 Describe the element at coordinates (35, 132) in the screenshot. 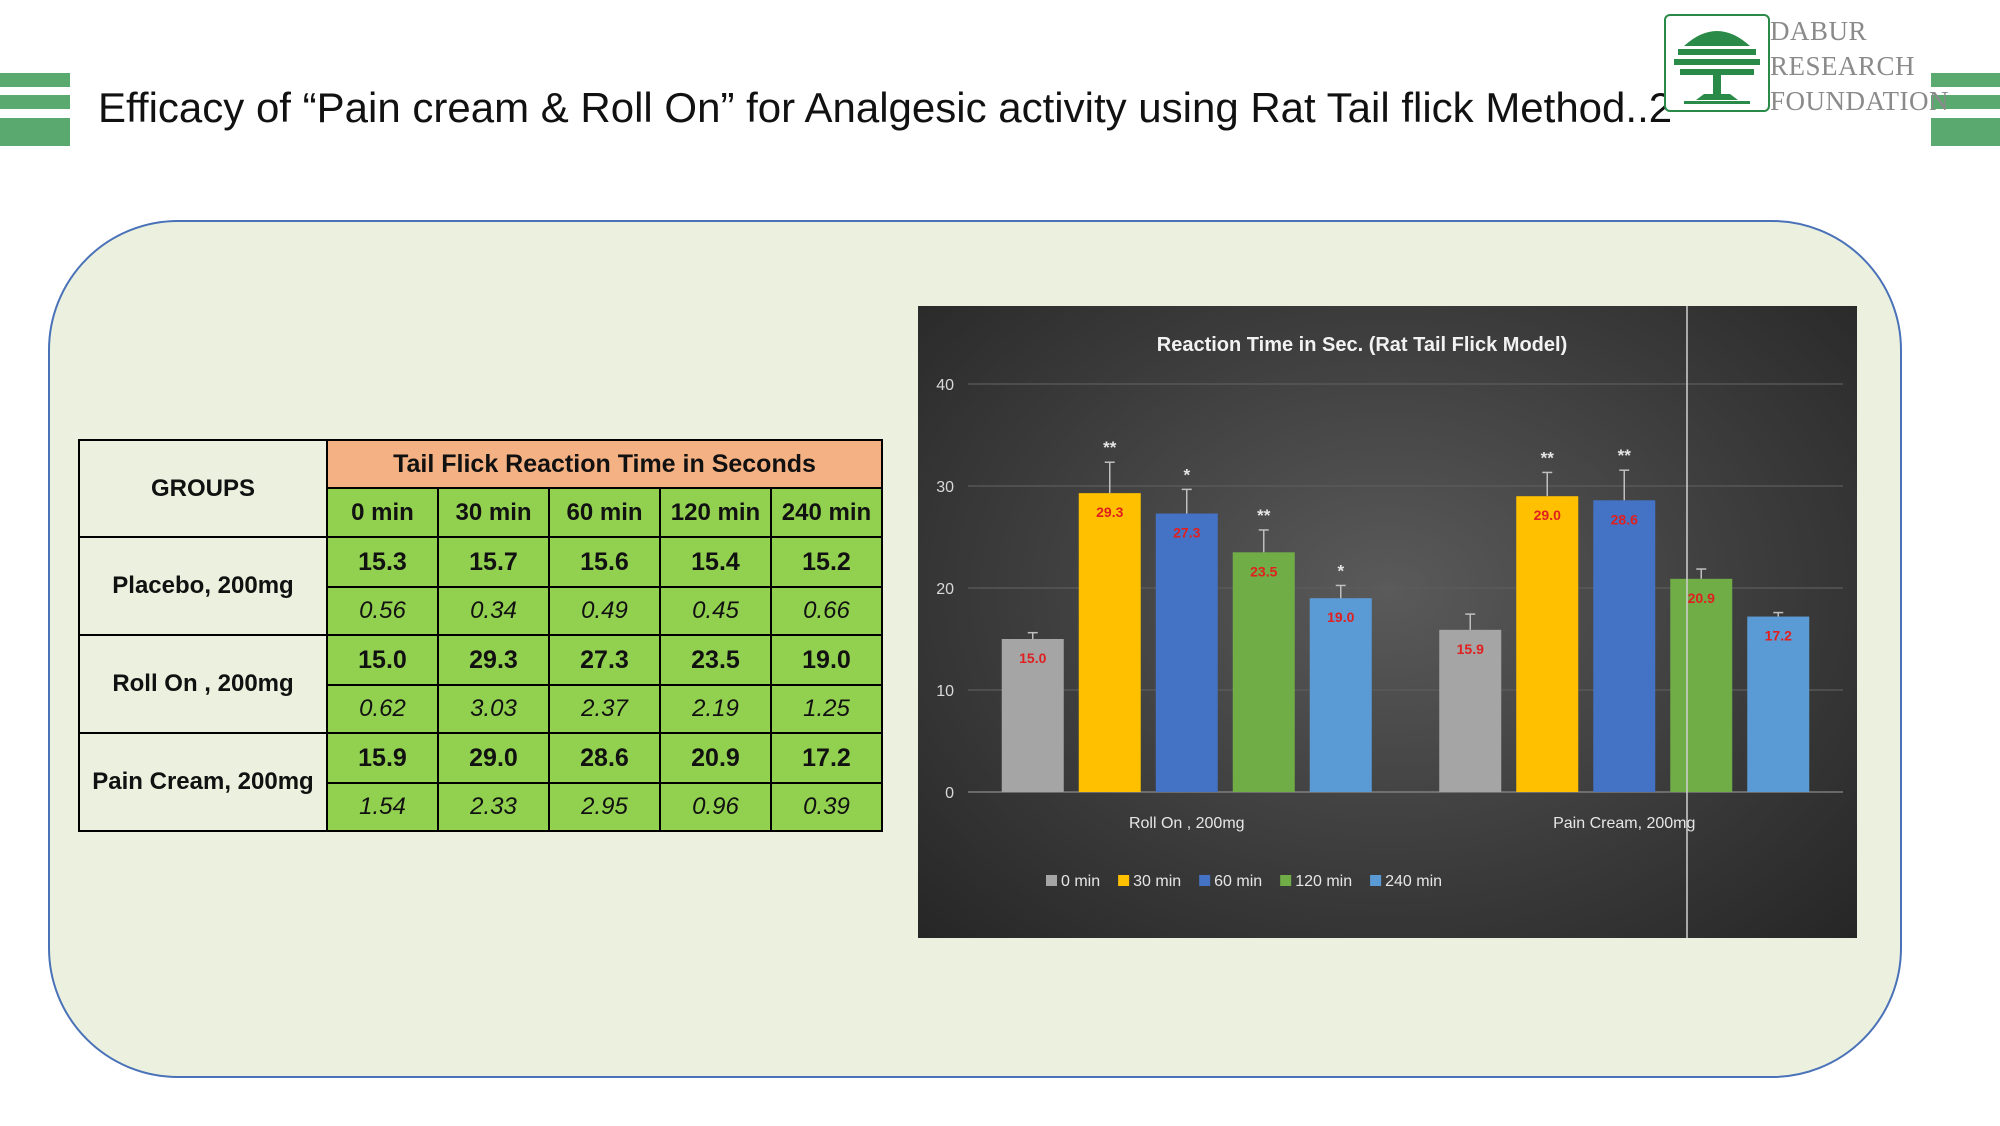

I see `left-stripe-bottom` at that location.